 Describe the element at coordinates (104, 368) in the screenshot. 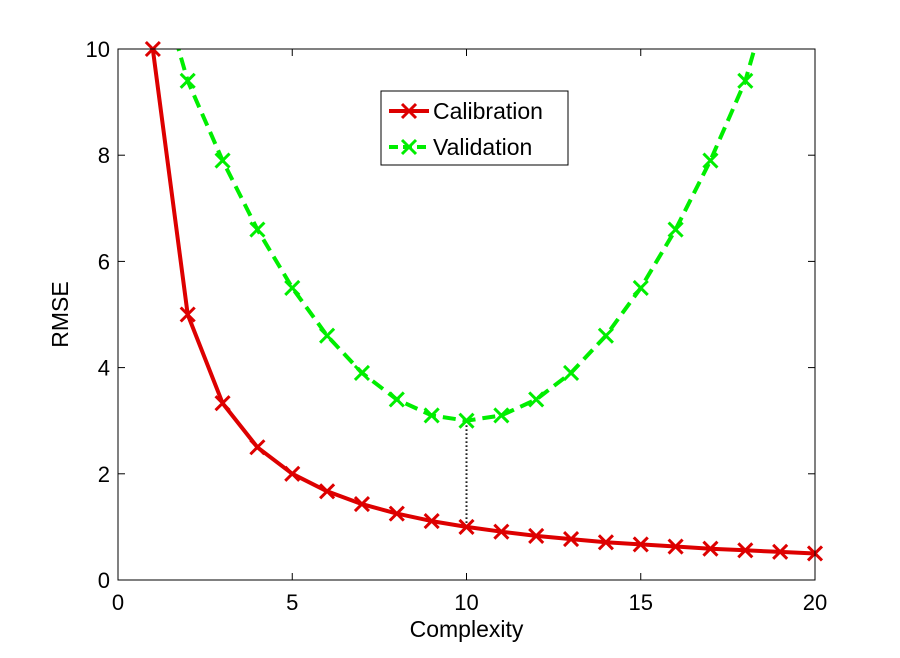

I see `y-tick-label: 4` at that location.